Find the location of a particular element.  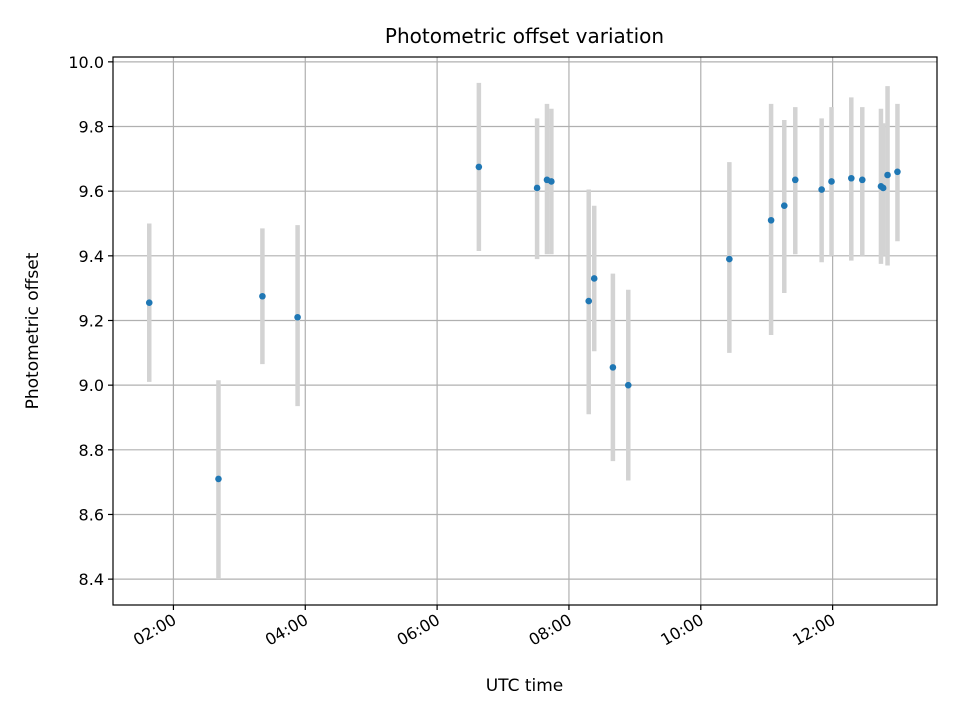

y-tick-label: 8.4 is located at coordinates (91, 579).